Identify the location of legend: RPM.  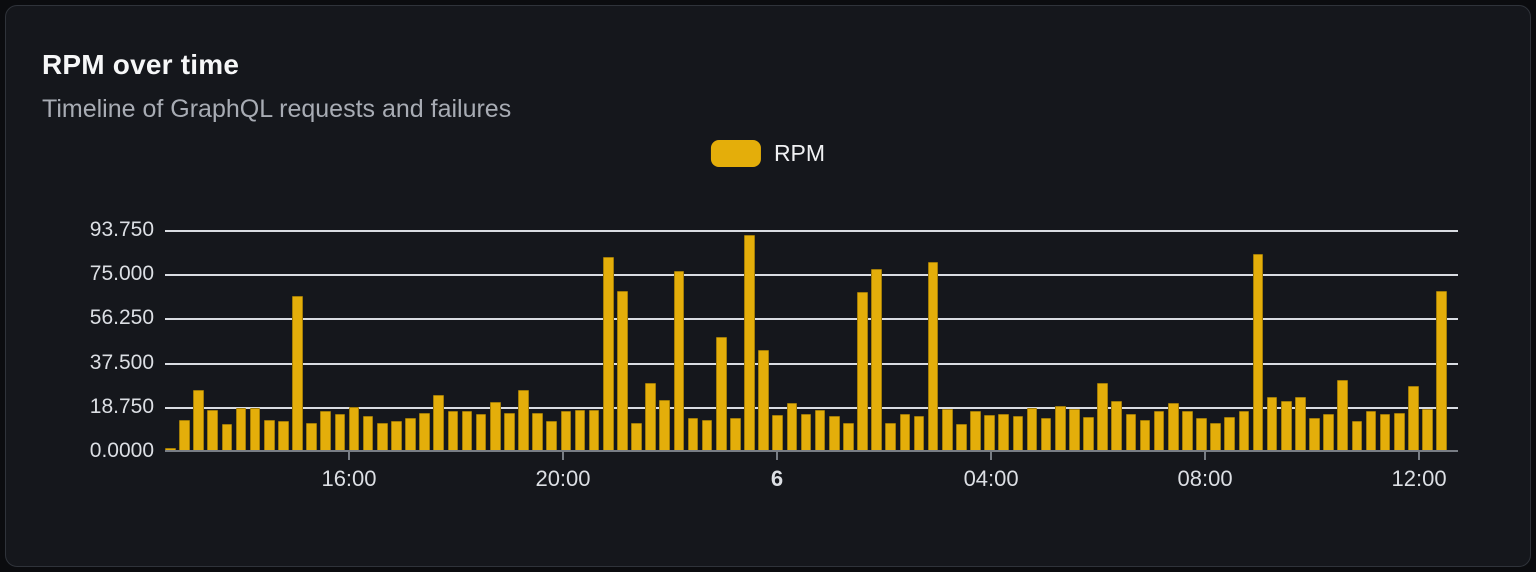
(767, 153).